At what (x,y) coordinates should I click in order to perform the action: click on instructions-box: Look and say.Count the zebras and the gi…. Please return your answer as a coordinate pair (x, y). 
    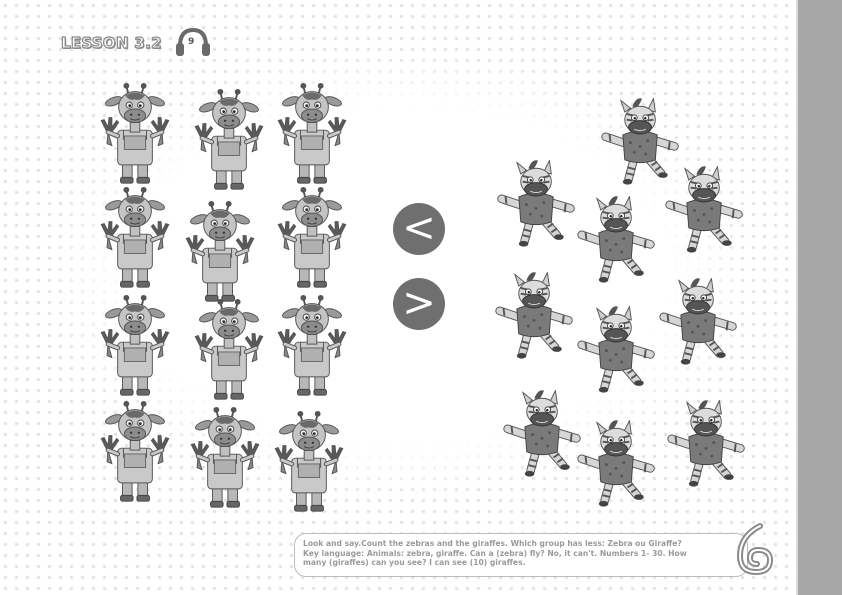
    Looking at the image, I should click on (521, 555).